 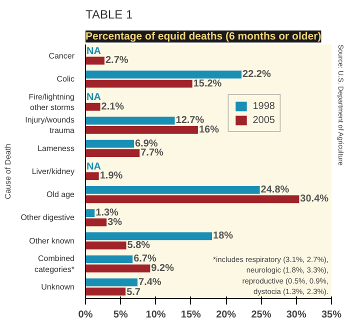 What do you see at coordinates (191, 315) in the screenshot?
I see `x-tick-label: 15%` at bounding box center [191, 315].